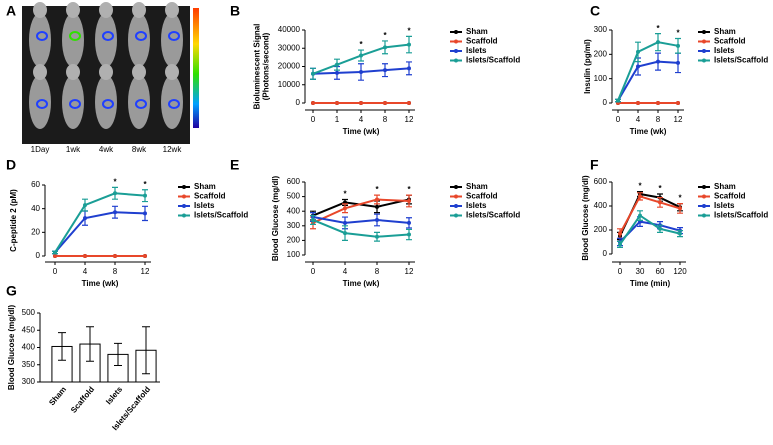 The image size is (773, 445). I want to click on panel-label: D, so click(11, 165).